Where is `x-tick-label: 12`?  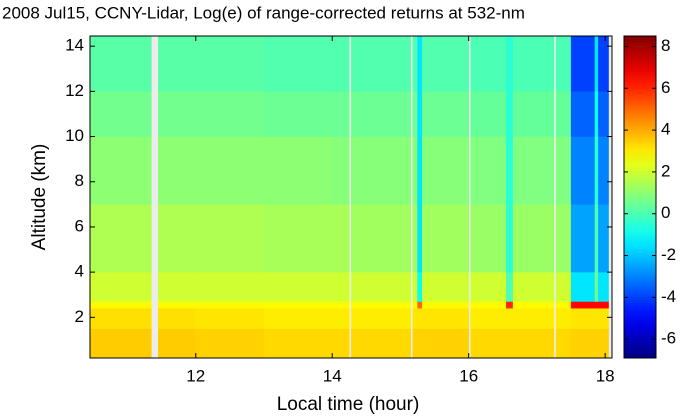 x-tick-label: 12 is located at coordinates (195, 375).